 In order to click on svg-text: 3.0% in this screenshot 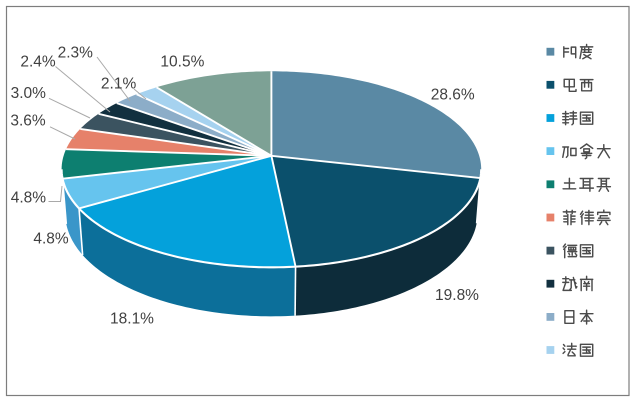, I will do `click(29, 93)`.